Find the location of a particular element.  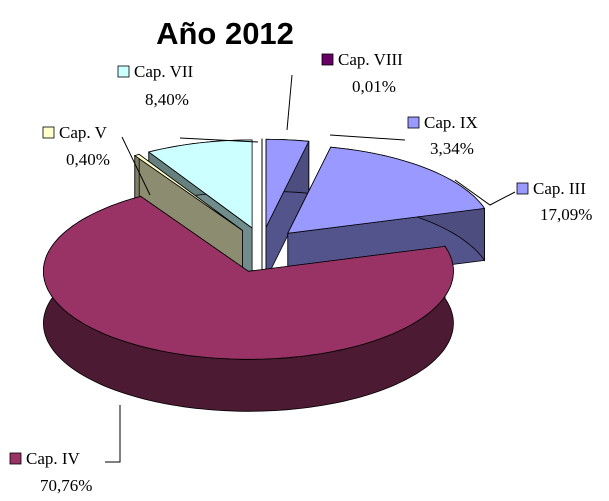

value-label: 0,40% is located at coordinates (88, 159).